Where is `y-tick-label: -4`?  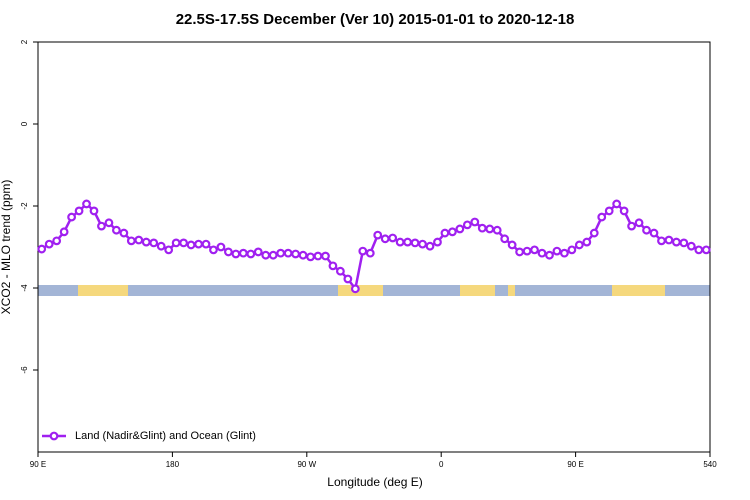 y-tick-label: -4 is located at coordinates (24, 288).